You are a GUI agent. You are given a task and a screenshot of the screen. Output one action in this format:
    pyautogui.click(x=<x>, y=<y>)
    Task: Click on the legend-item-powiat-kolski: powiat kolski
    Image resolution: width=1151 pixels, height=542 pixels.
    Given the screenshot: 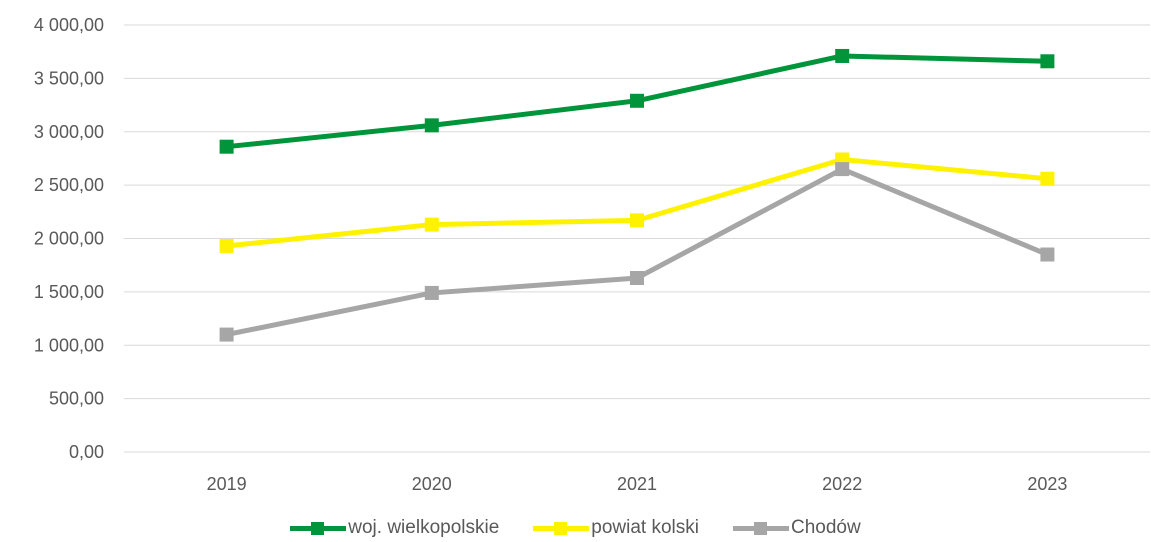 What is the action you would take?
    pyautogui.click(x=616, y=528)
    